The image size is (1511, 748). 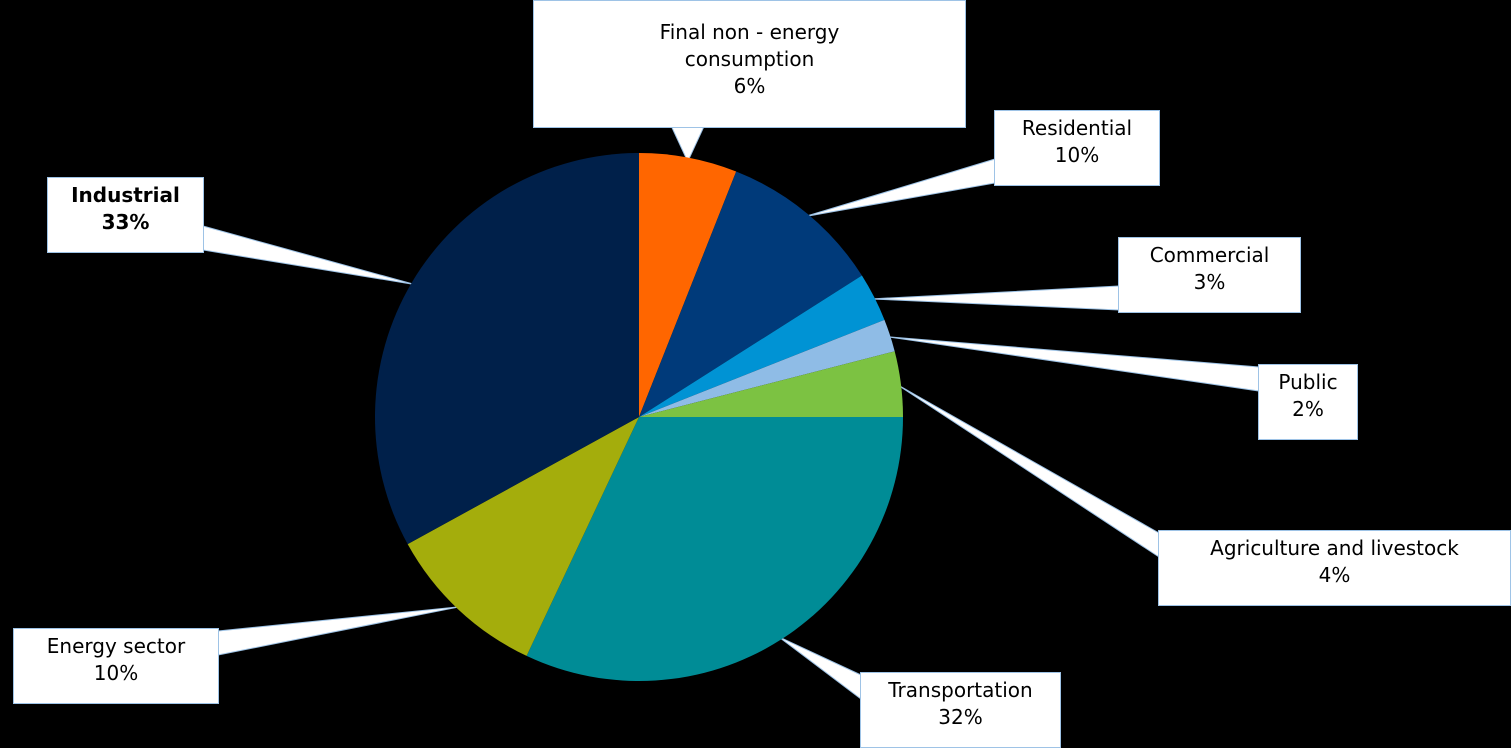 I want to click on slice-label: Final non - energy consumption 6%, so click(x=749, y=64).